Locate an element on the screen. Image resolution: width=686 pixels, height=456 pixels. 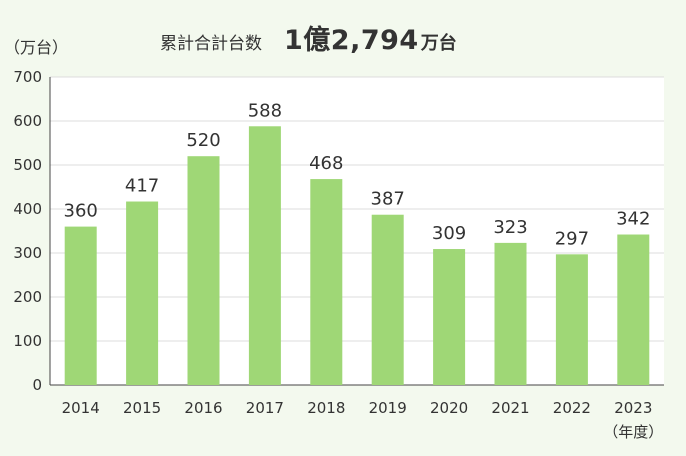
x-tick-label-2019: 2019 is located at coordinates (388, 408).